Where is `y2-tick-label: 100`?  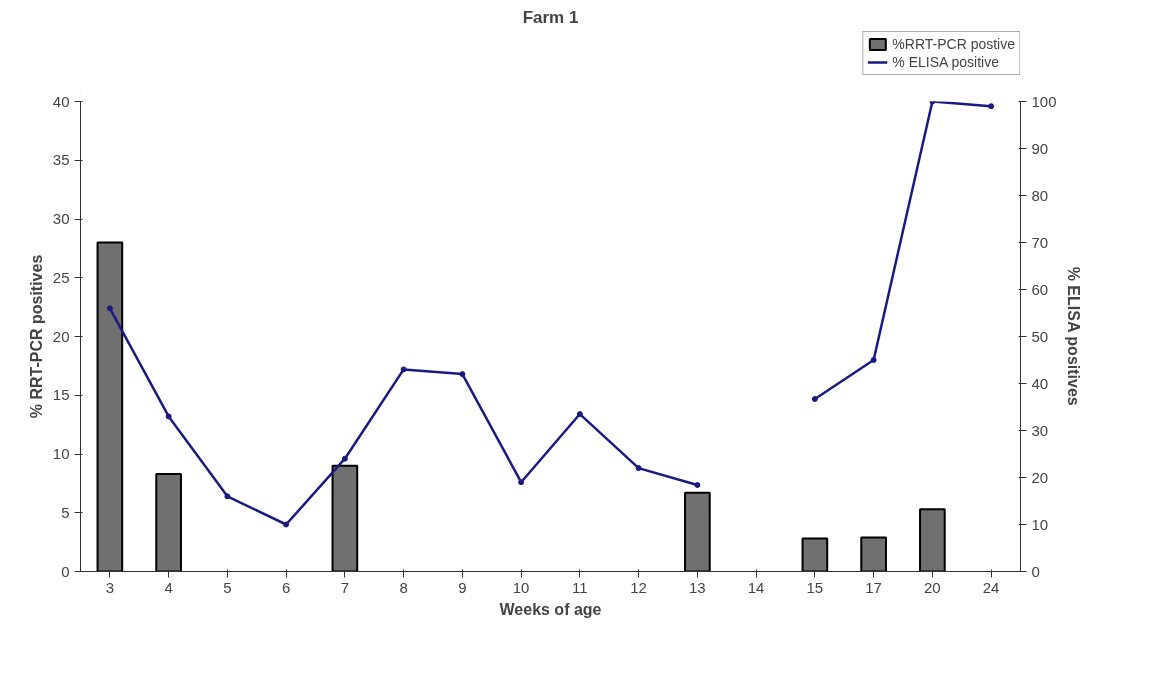 y2-tick-label: 100 is located at coordinates (1044, 101).